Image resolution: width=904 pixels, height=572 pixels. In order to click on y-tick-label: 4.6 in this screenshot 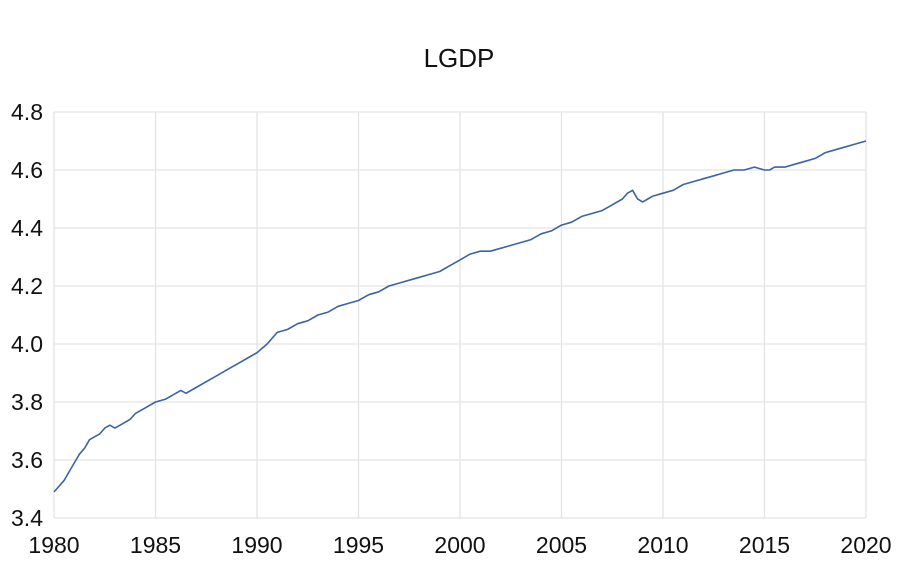, I will do `click(27, 170)`.